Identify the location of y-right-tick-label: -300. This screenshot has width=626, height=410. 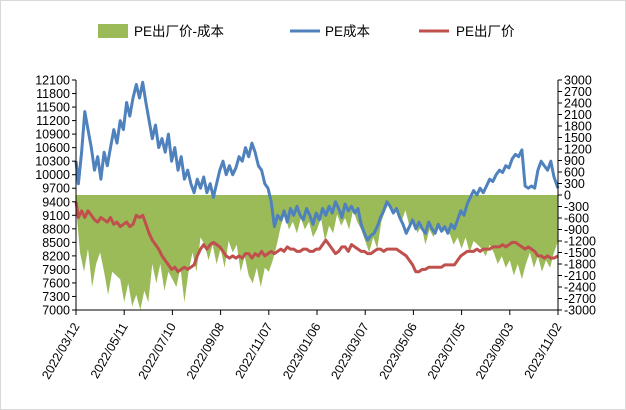
(576, 207).